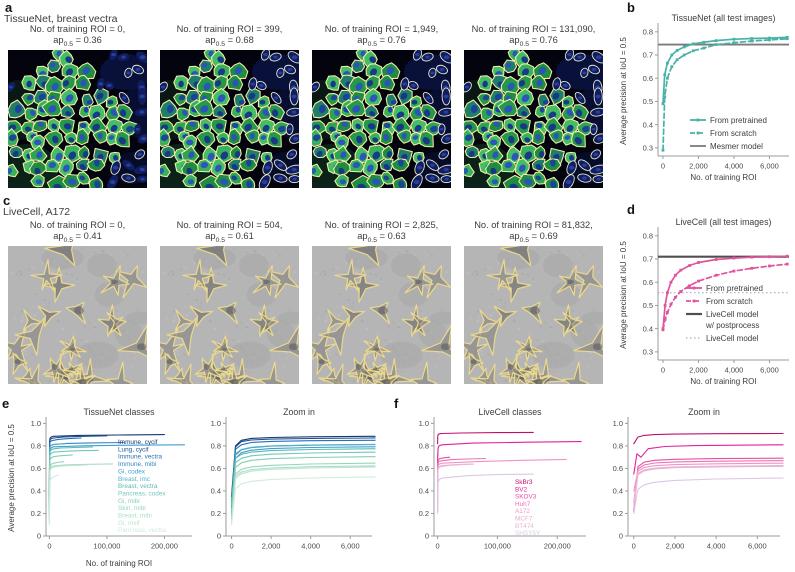 The height and width of the screenshot is (572, 795). What do you see at coordinates (524, 482) in the screenshot?
I see `legend-entry: SkBr3` at bounding box center [524, 482].